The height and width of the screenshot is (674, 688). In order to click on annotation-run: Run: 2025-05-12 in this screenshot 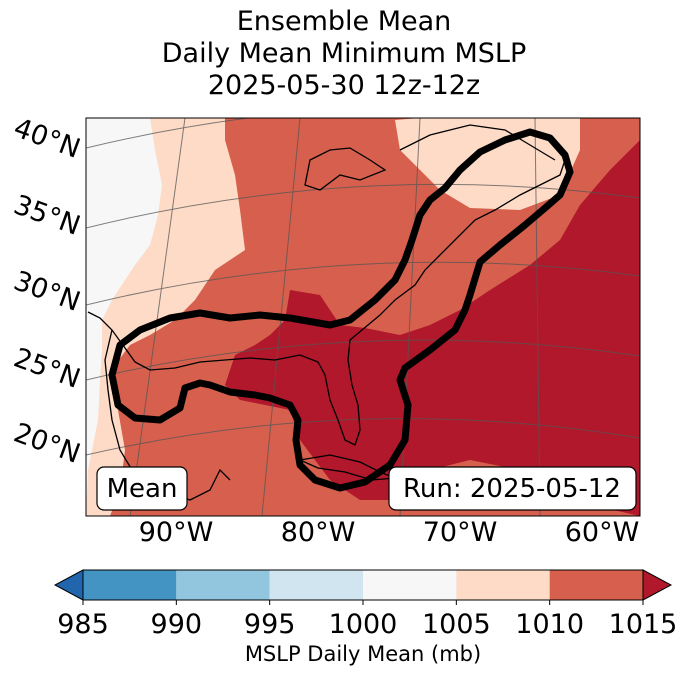, I will do `click(512, 488)`.